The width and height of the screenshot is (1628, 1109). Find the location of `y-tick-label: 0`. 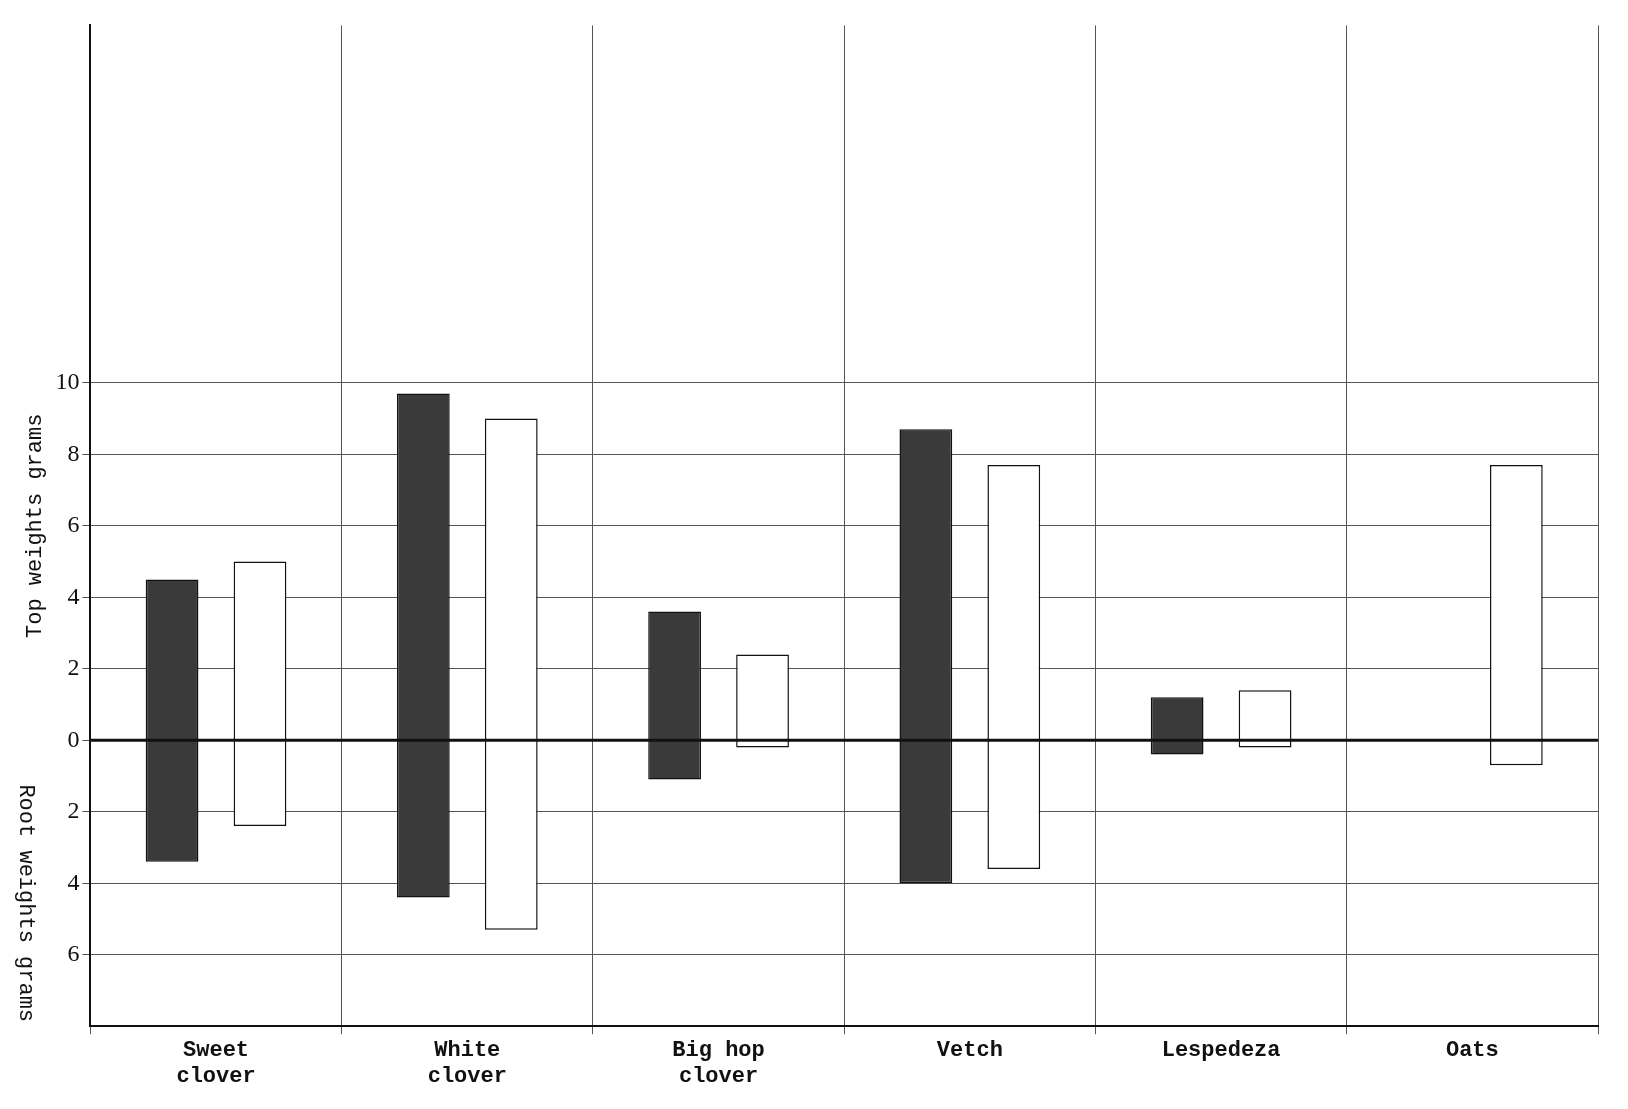

y-tick-label: 0 is located at coordinates (73, 738).